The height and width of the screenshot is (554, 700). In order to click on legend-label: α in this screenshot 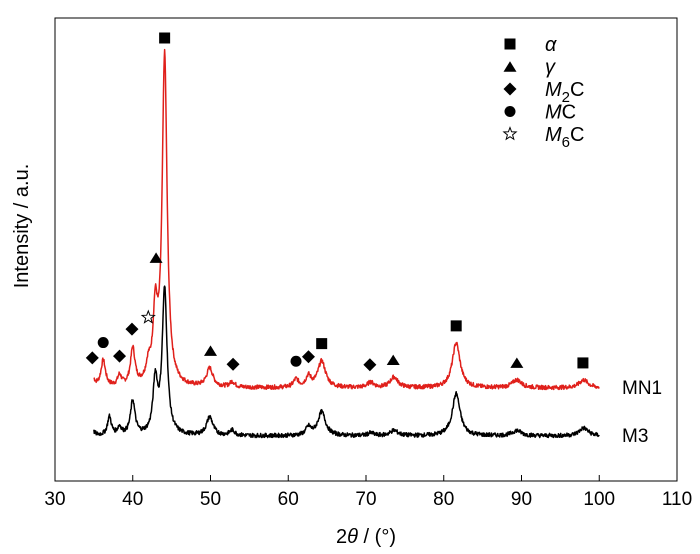, I will do `click(551, 45)`.